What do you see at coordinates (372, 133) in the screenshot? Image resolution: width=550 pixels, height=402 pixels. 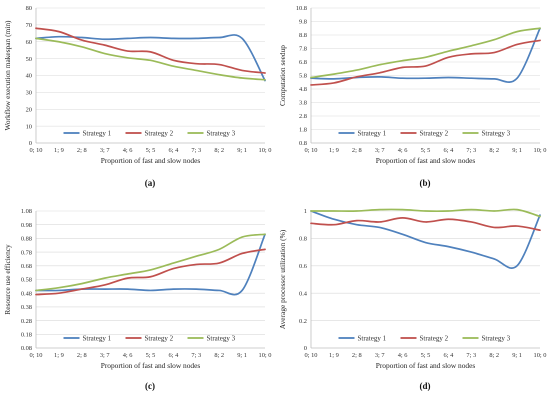 I see `chart-b-legend-label-1: Strategy 1` at bounding box center [372, 133].